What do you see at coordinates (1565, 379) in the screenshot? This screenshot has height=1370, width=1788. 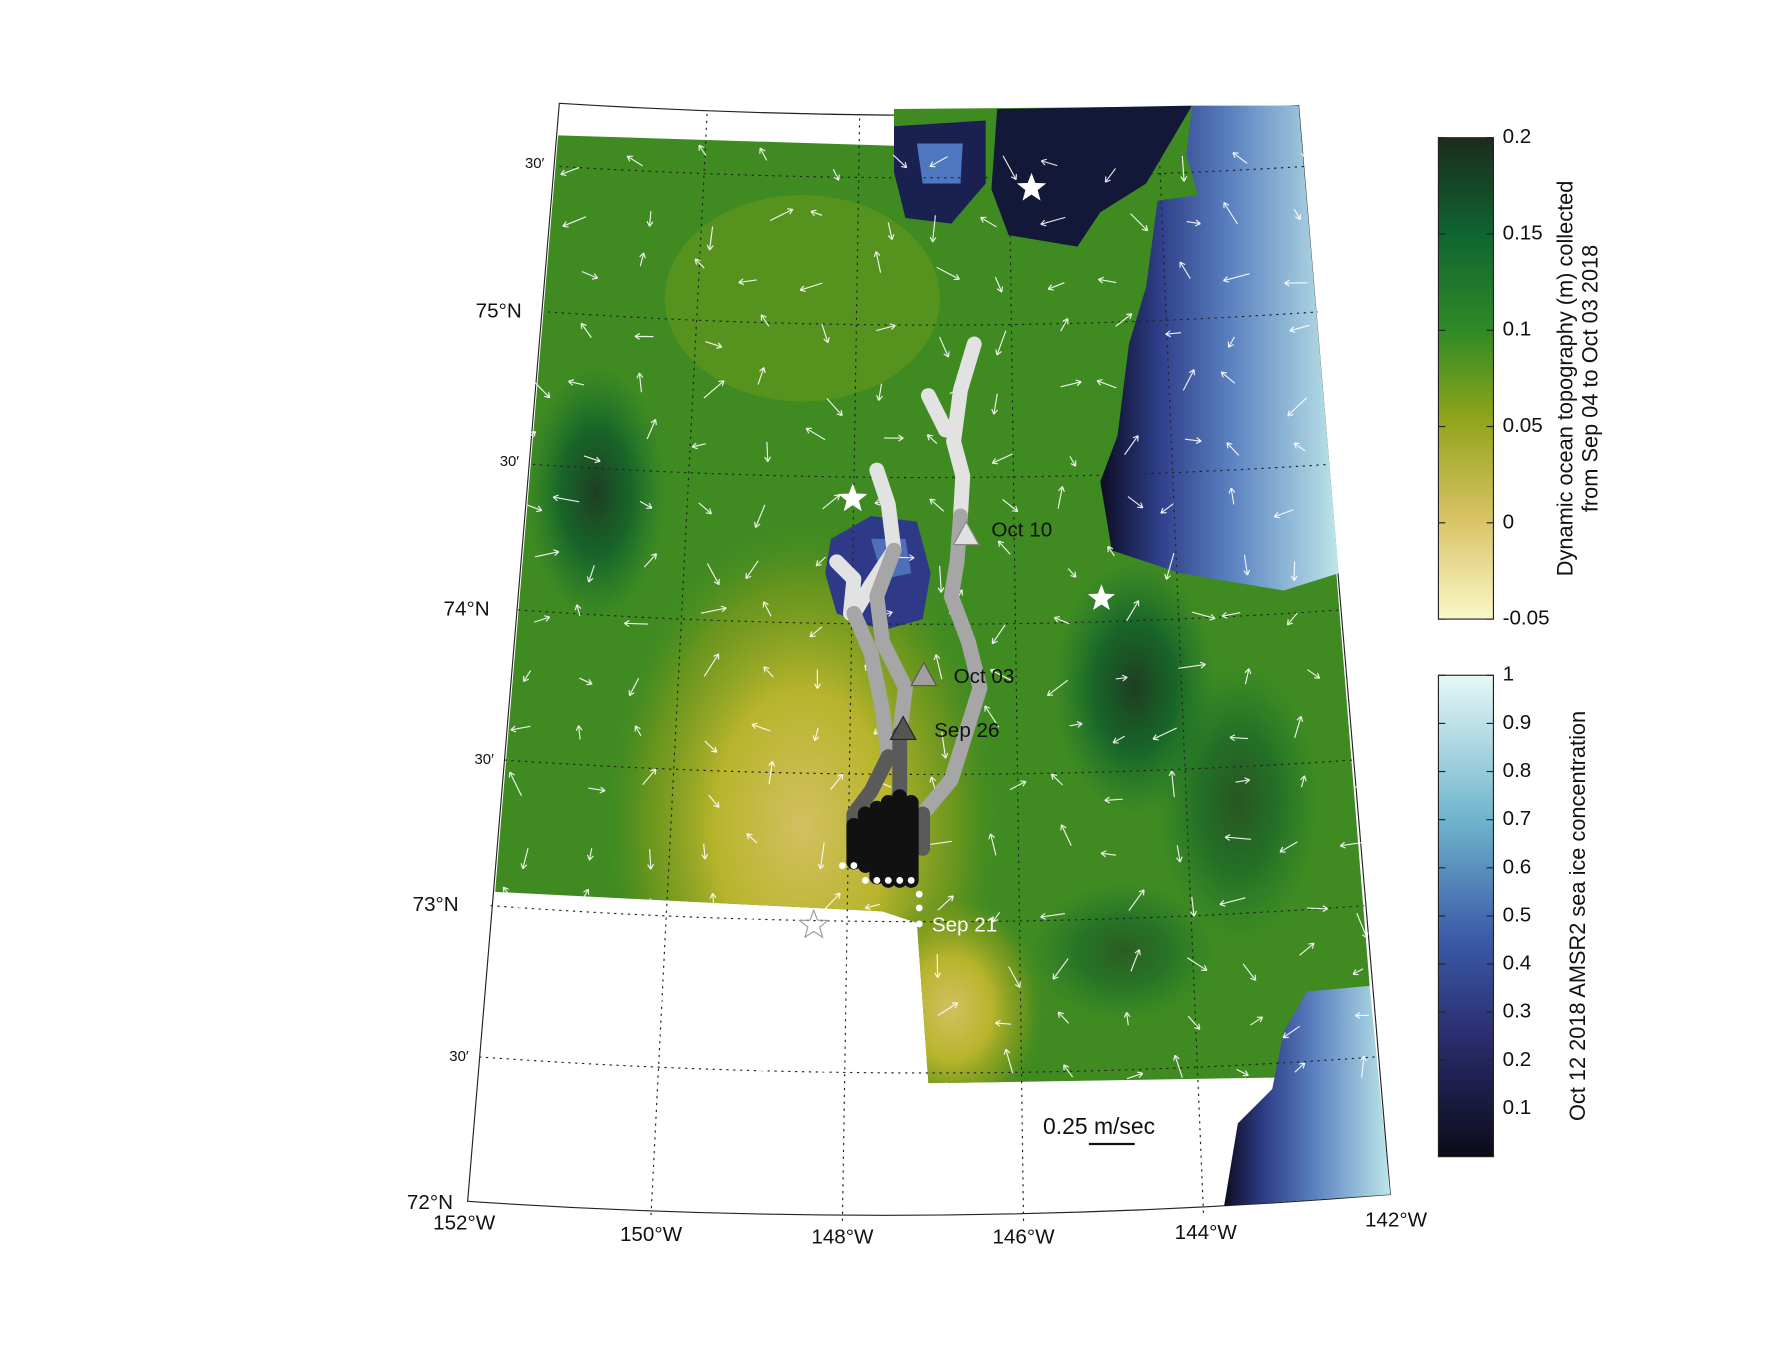 I see `colorbar-title: Dynamic ocean topography (m) collected` at bounding box center [1565, 379].